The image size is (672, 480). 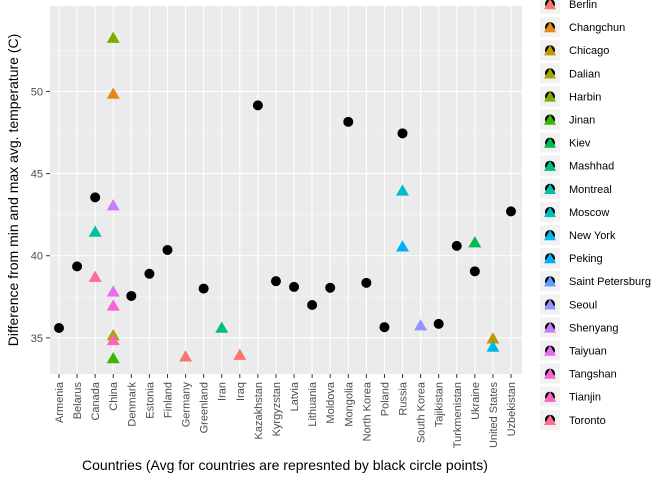 What do you see at coordinates (132, 404) in the screenshot?
I see `x-tick-label: Denmark` at bounding box center [132, 404].